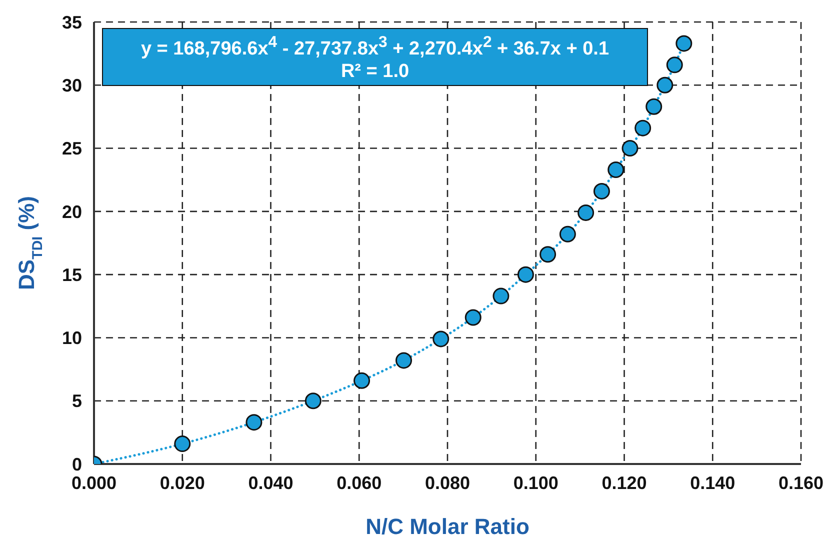 This screenshot has width=828, height=550. Describe the element at coordinates (77, 464) in the screenshot. I see `y-tick-label: 0` at that location.